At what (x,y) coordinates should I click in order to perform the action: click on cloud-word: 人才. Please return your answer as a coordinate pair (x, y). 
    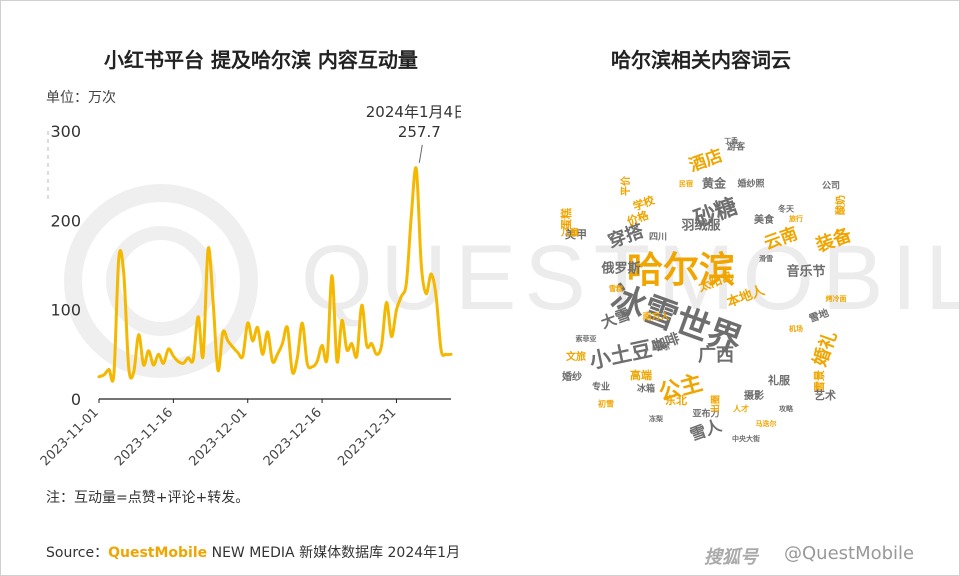
    Looking at the image, I should click on (741, 409).